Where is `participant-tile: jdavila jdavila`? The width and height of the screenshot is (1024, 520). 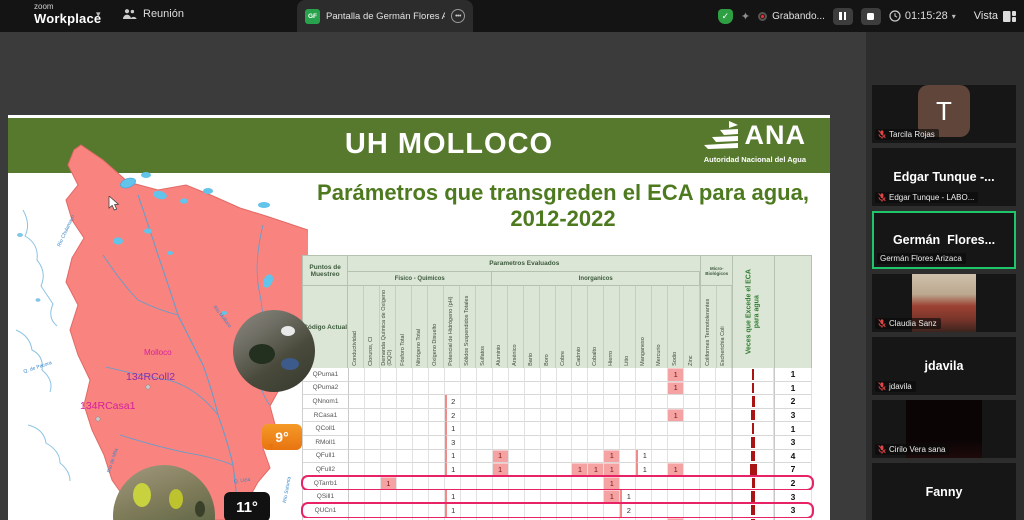 participant-tile: jdavila jdavila is located at coordinates (944, 366).